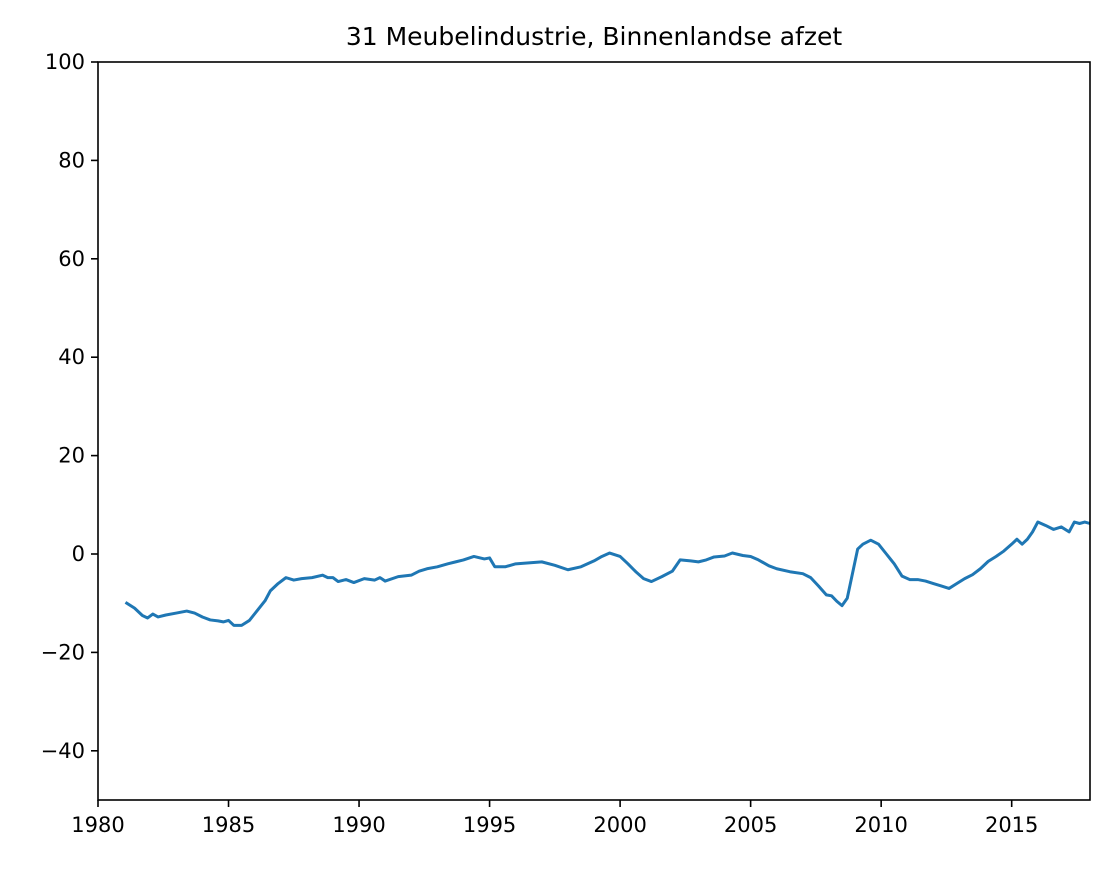 This screenshot has height=869, width=1113. Describe the element at coordinates (71, 456) in the screenshot. I see `y-tick-label: 20` at that location.